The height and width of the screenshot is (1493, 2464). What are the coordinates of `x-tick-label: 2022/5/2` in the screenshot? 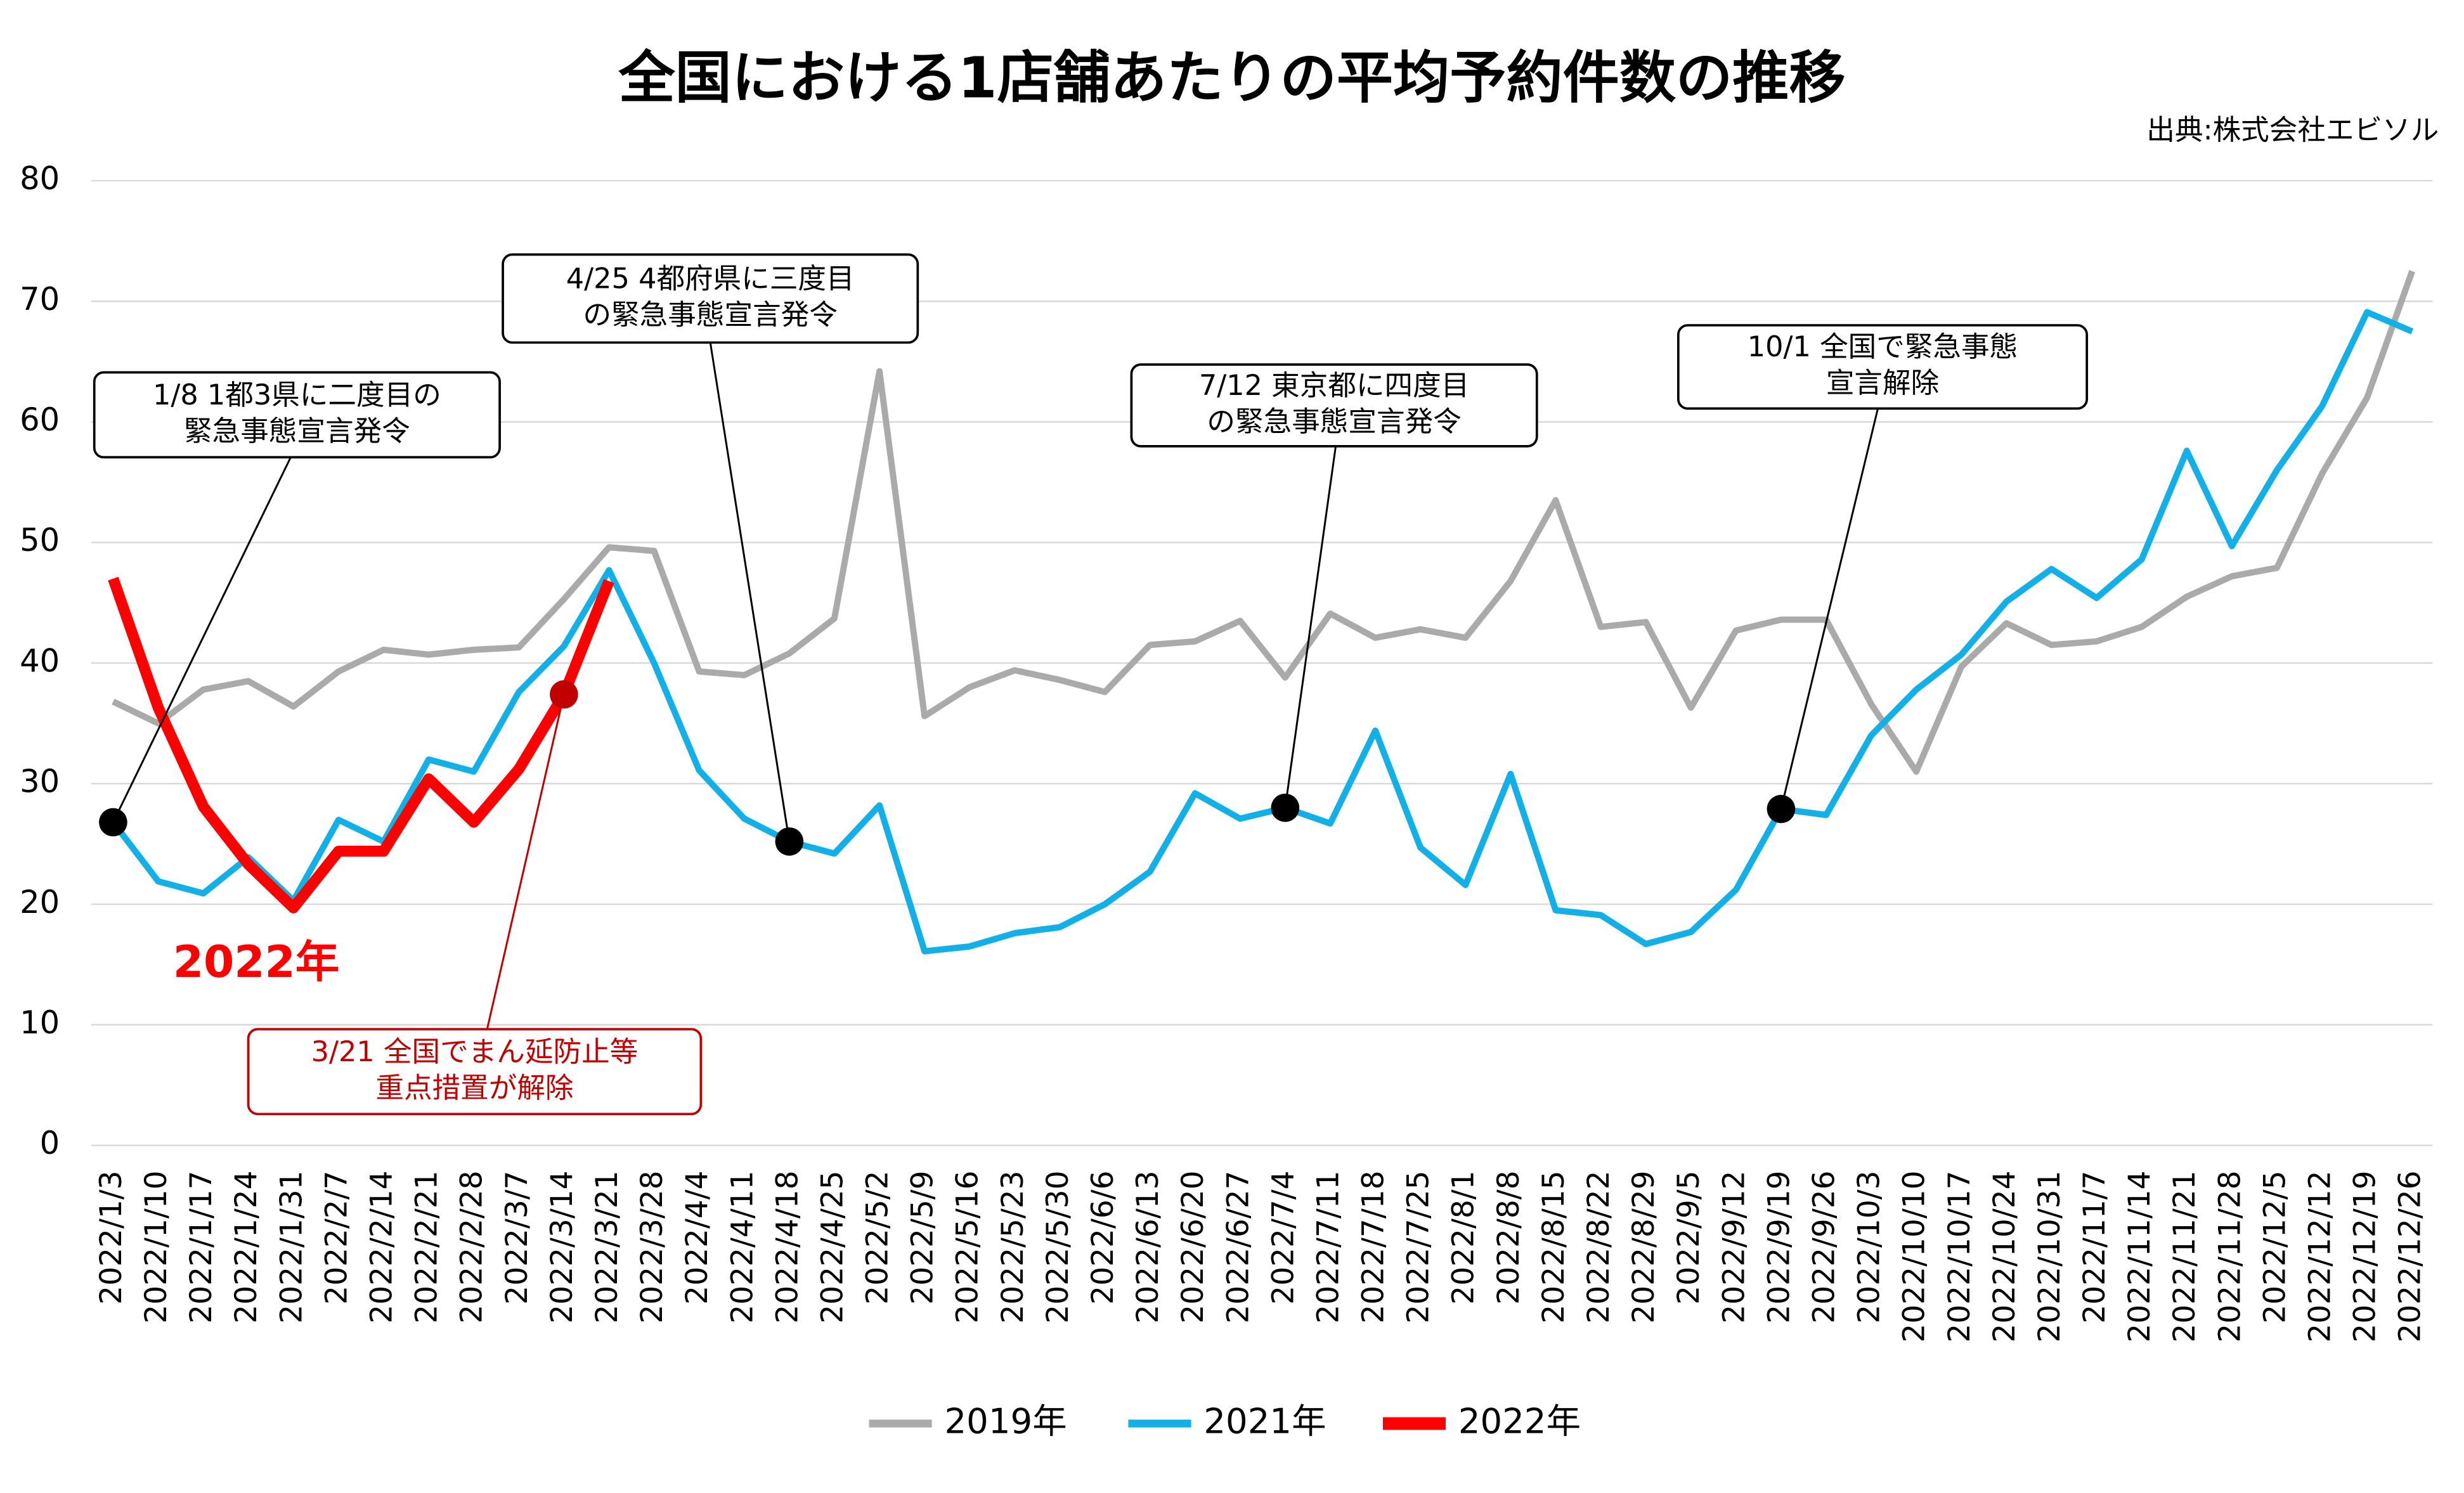 It's located at (877, 1237).